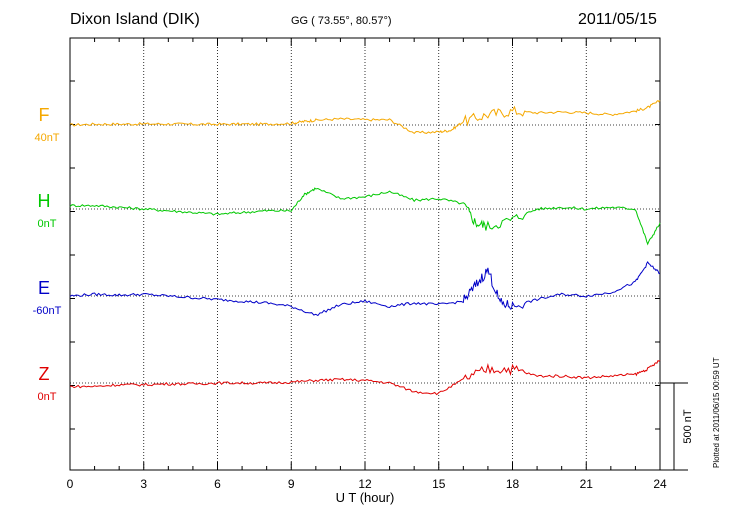 This screenshot has height=520, width=730. Describe the element at coordinates (341, 21) in the screenshot. I see `station-coords: GG ( 73.55°, 80.57°)` at that location.